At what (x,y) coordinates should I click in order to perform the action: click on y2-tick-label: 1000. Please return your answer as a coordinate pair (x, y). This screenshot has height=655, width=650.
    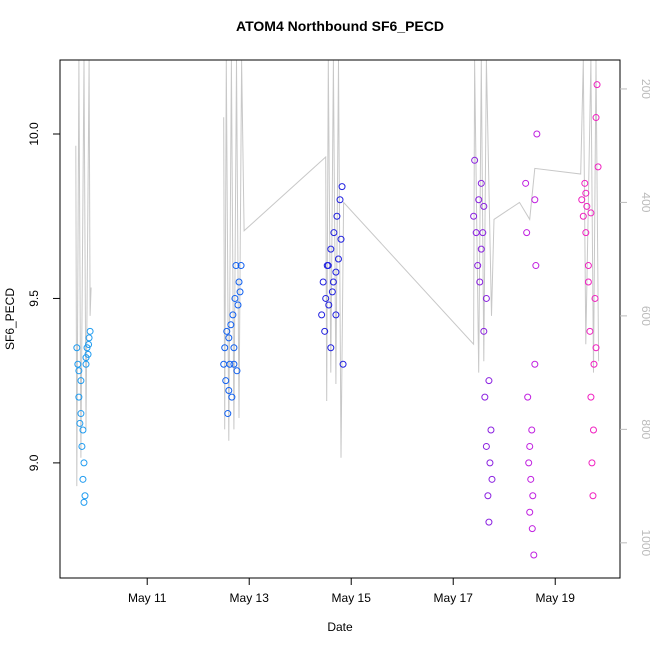
    Looking at the image, I should click on (644, 542).